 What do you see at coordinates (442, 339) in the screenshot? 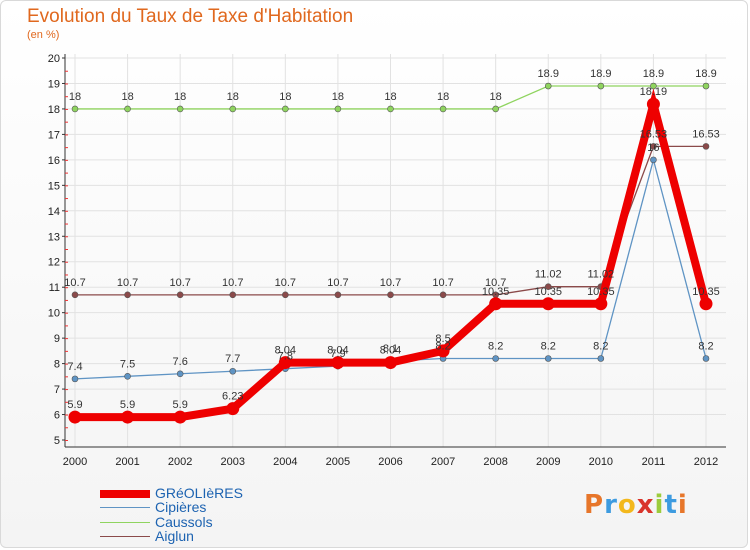
I see `data-label-greolieres: 8.5` at bounding box center [442, 339].